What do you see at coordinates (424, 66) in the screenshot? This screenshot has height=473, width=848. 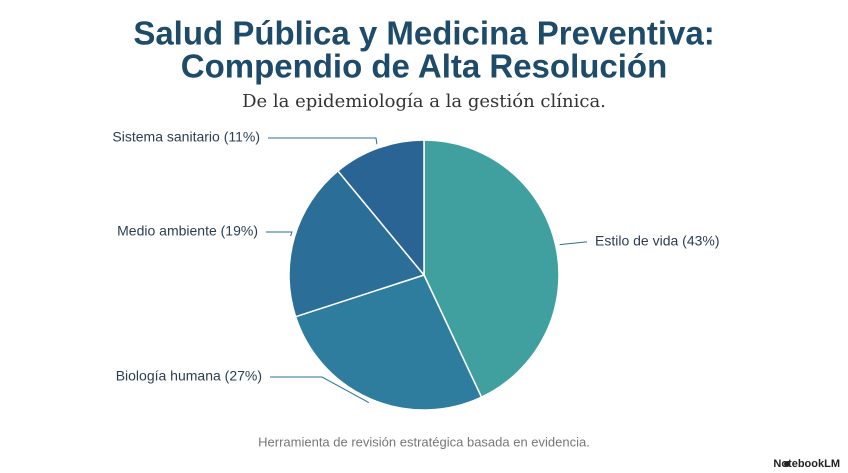 I see `chart-title-line2: Compendio de Alta Resolución` at bounding box center [424, 66].